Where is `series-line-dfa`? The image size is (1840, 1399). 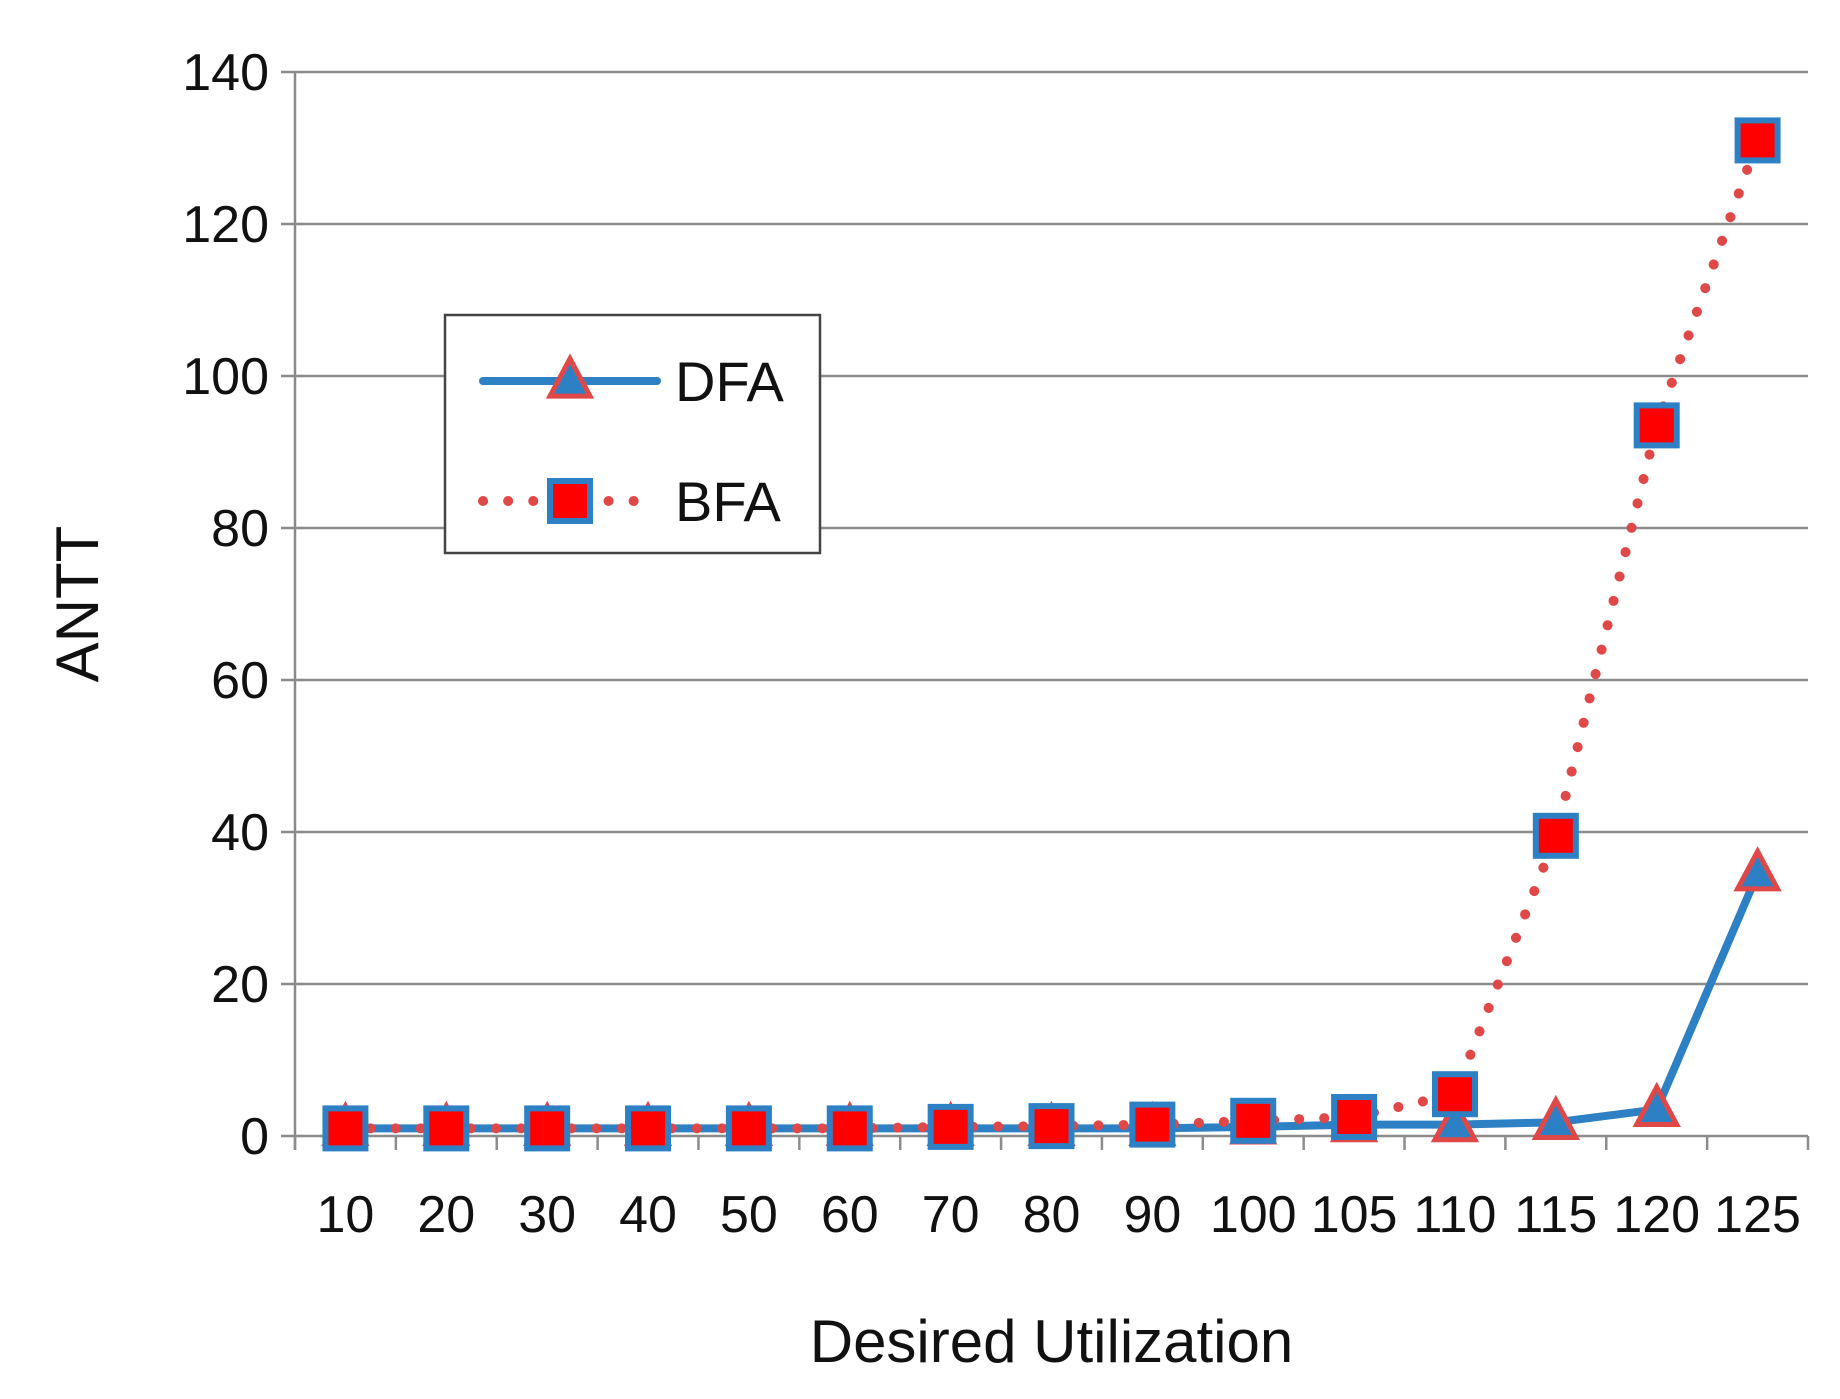
series-line-dfa is located at coordinates (1051, 1001).